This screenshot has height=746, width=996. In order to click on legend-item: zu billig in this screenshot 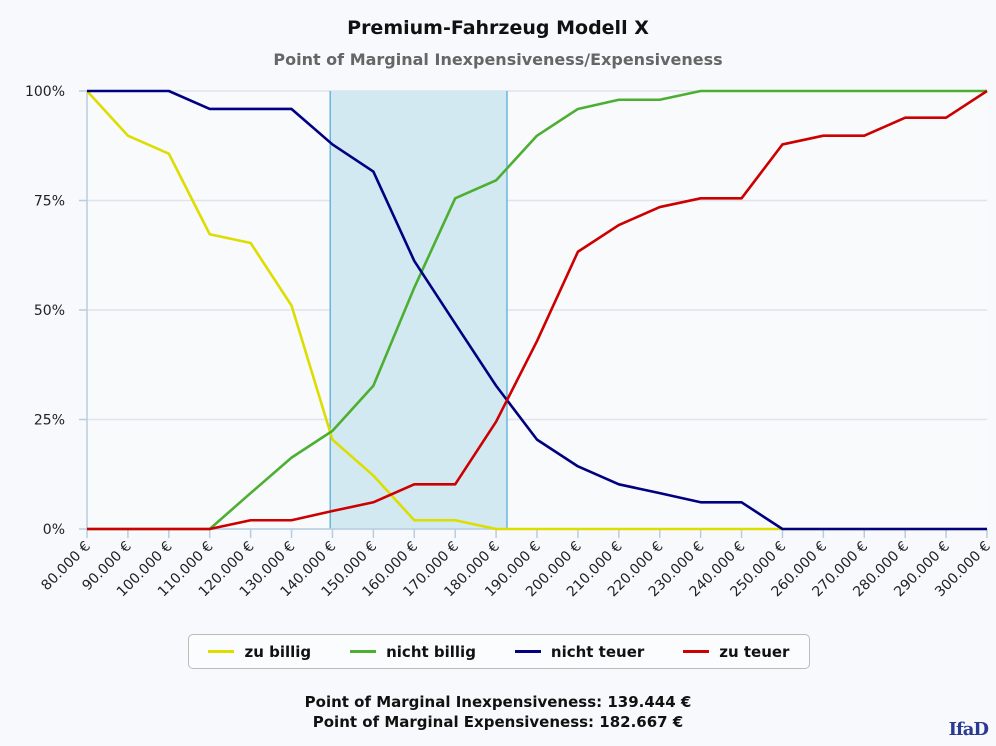, I will do `click(259, 652)`.